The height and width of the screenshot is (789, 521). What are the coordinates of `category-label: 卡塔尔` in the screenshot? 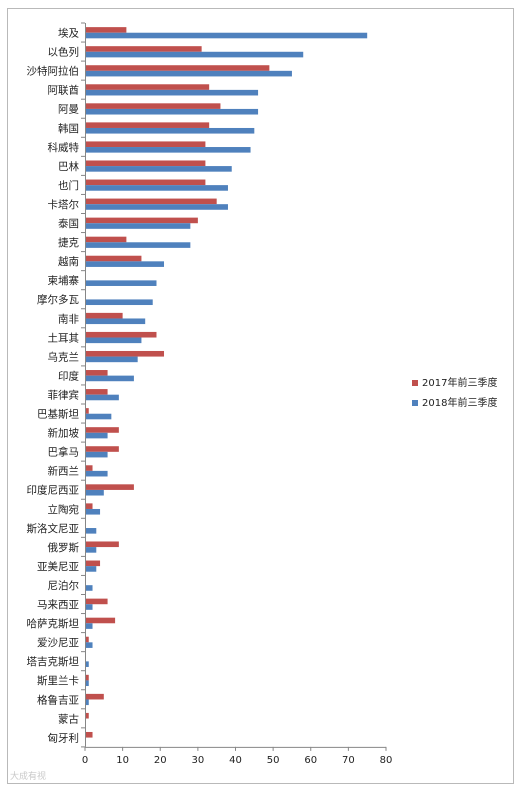 It's located at (64, 204).